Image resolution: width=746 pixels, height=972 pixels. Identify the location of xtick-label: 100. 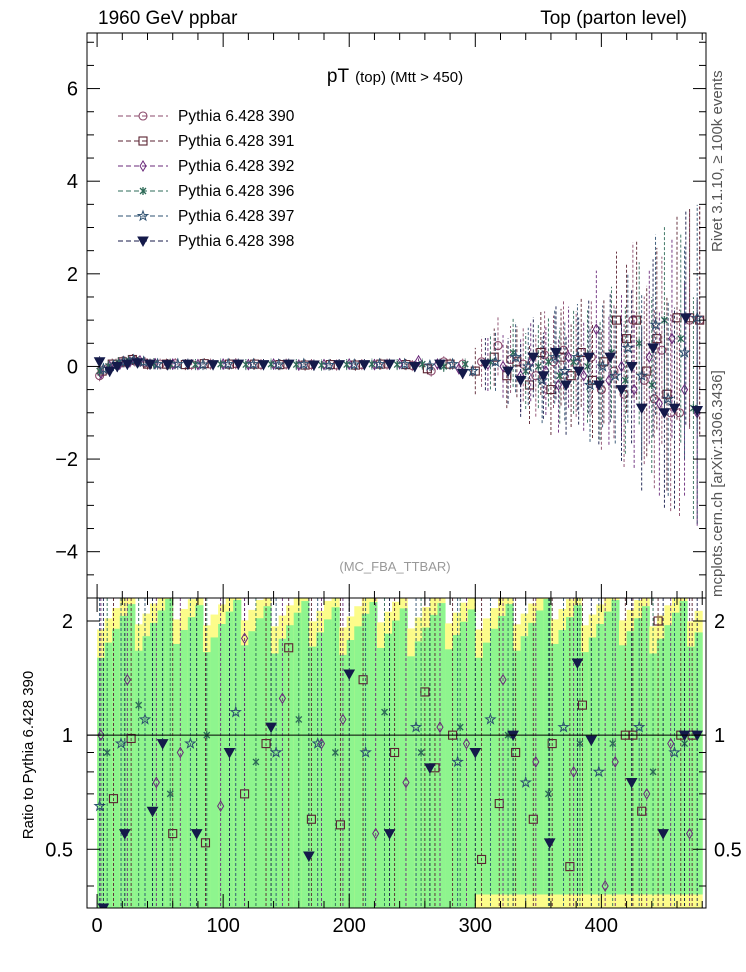
(222, 926).